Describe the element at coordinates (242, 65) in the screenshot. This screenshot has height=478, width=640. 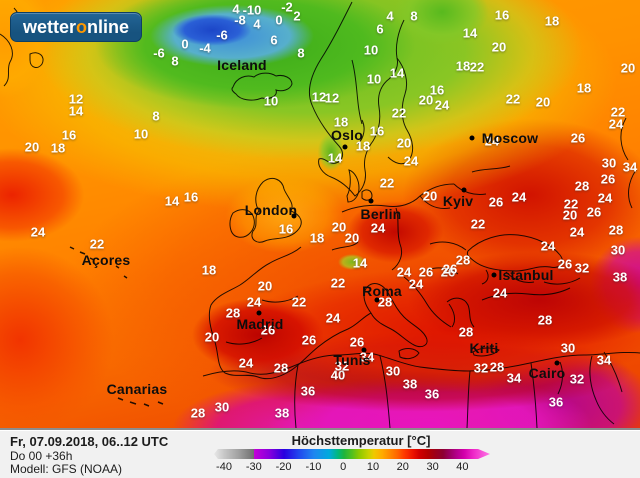
I see `city-label-iceland: Iceland` at that location.